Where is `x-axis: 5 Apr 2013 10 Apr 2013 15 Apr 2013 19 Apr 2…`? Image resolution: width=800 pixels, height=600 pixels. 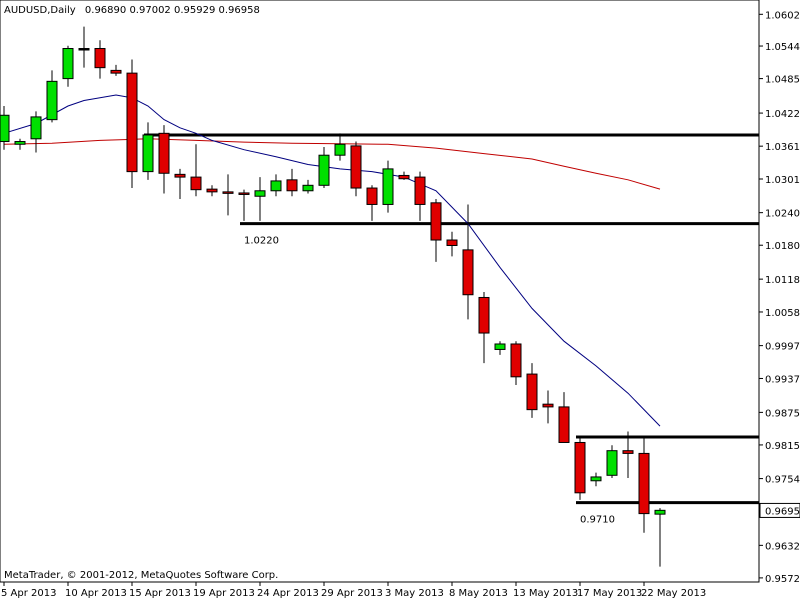 x-axis: 5 Apr 2013 10 Apr 2013 15 Apr 2013 19 Apr 2… is located at coordinates (353, 590).